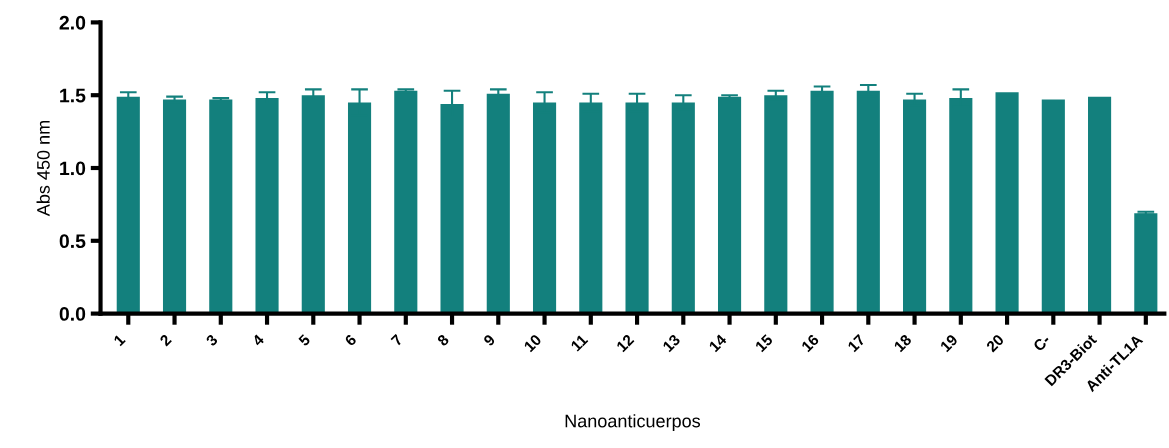  Describe the element at coordinates (72, 22) in the screenshot. I see `y-tick-label: 2.0` at that location.